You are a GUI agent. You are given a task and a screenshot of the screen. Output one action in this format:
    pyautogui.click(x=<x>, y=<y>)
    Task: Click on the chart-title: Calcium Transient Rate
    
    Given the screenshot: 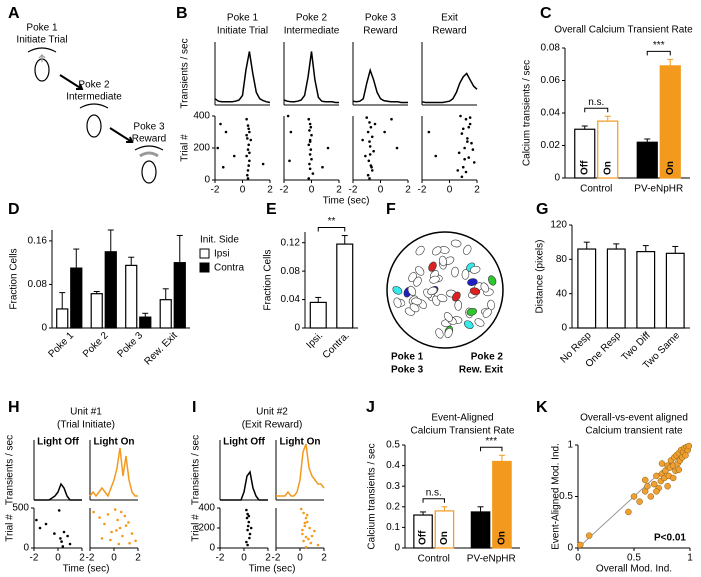 What is the action you would take?
    pyautogui.click(x=463, y=431)
    